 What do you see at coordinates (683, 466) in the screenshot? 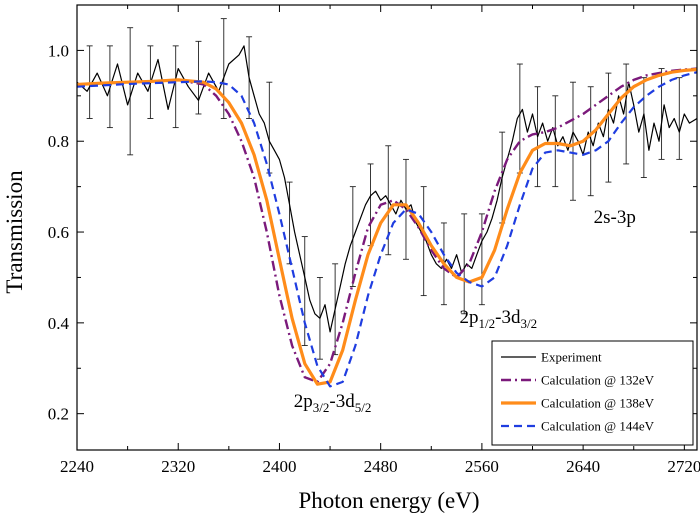
I see `x-tick-label: 2720` at bounding box center [683, 466].